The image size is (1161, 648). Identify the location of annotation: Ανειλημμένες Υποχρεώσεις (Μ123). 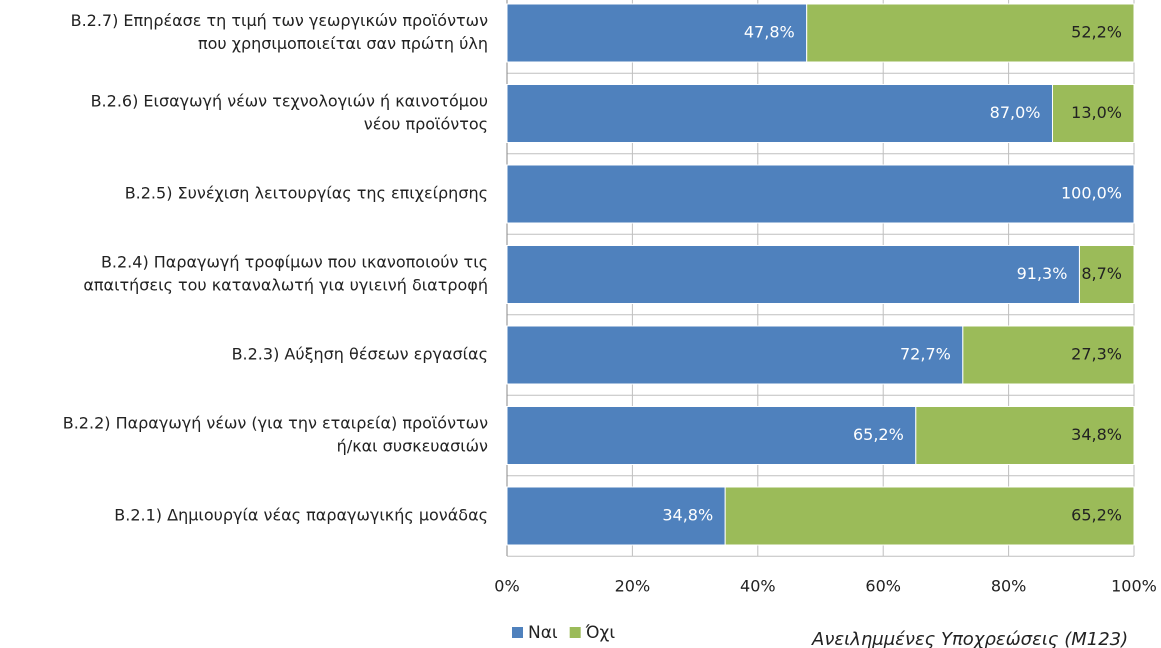
(969, 638).